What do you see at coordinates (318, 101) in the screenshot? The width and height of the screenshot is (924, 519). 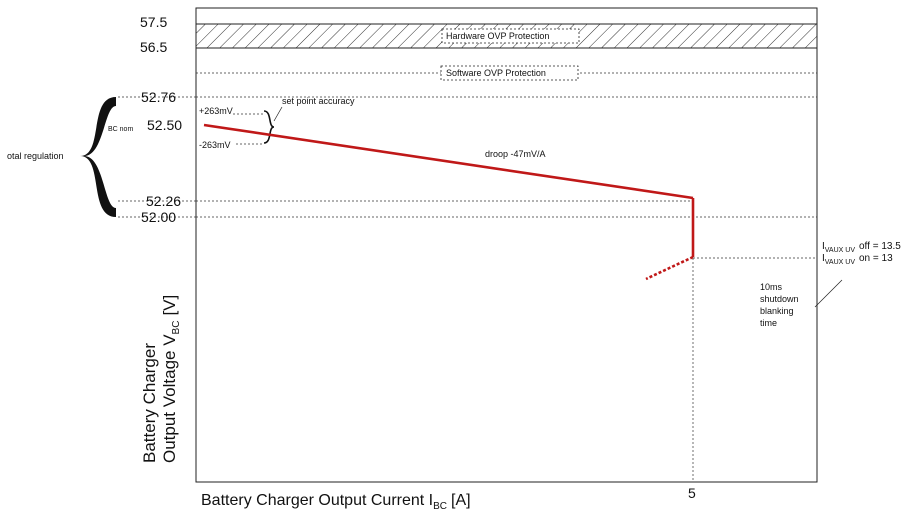 I see `set-point-label: set point accuracy` at bounding box center [318, 101].